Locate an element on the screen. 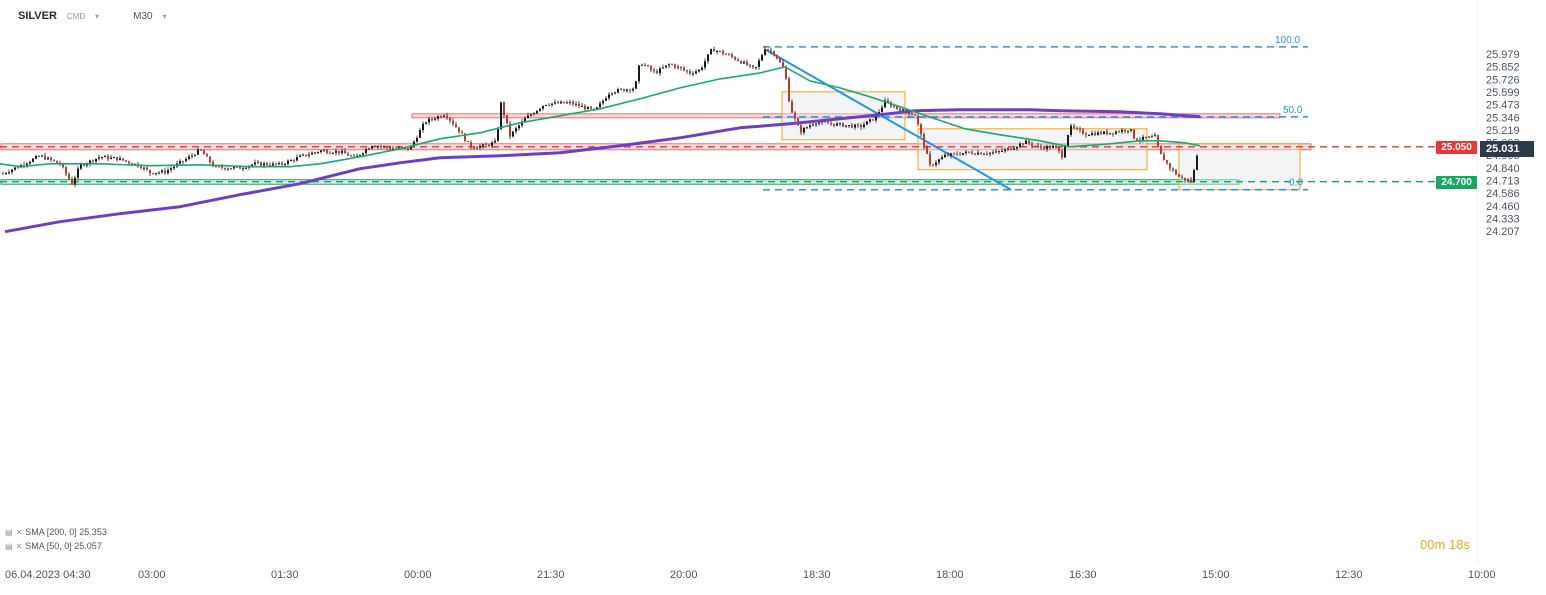  pattern-box is located at coordinates (843, 116).